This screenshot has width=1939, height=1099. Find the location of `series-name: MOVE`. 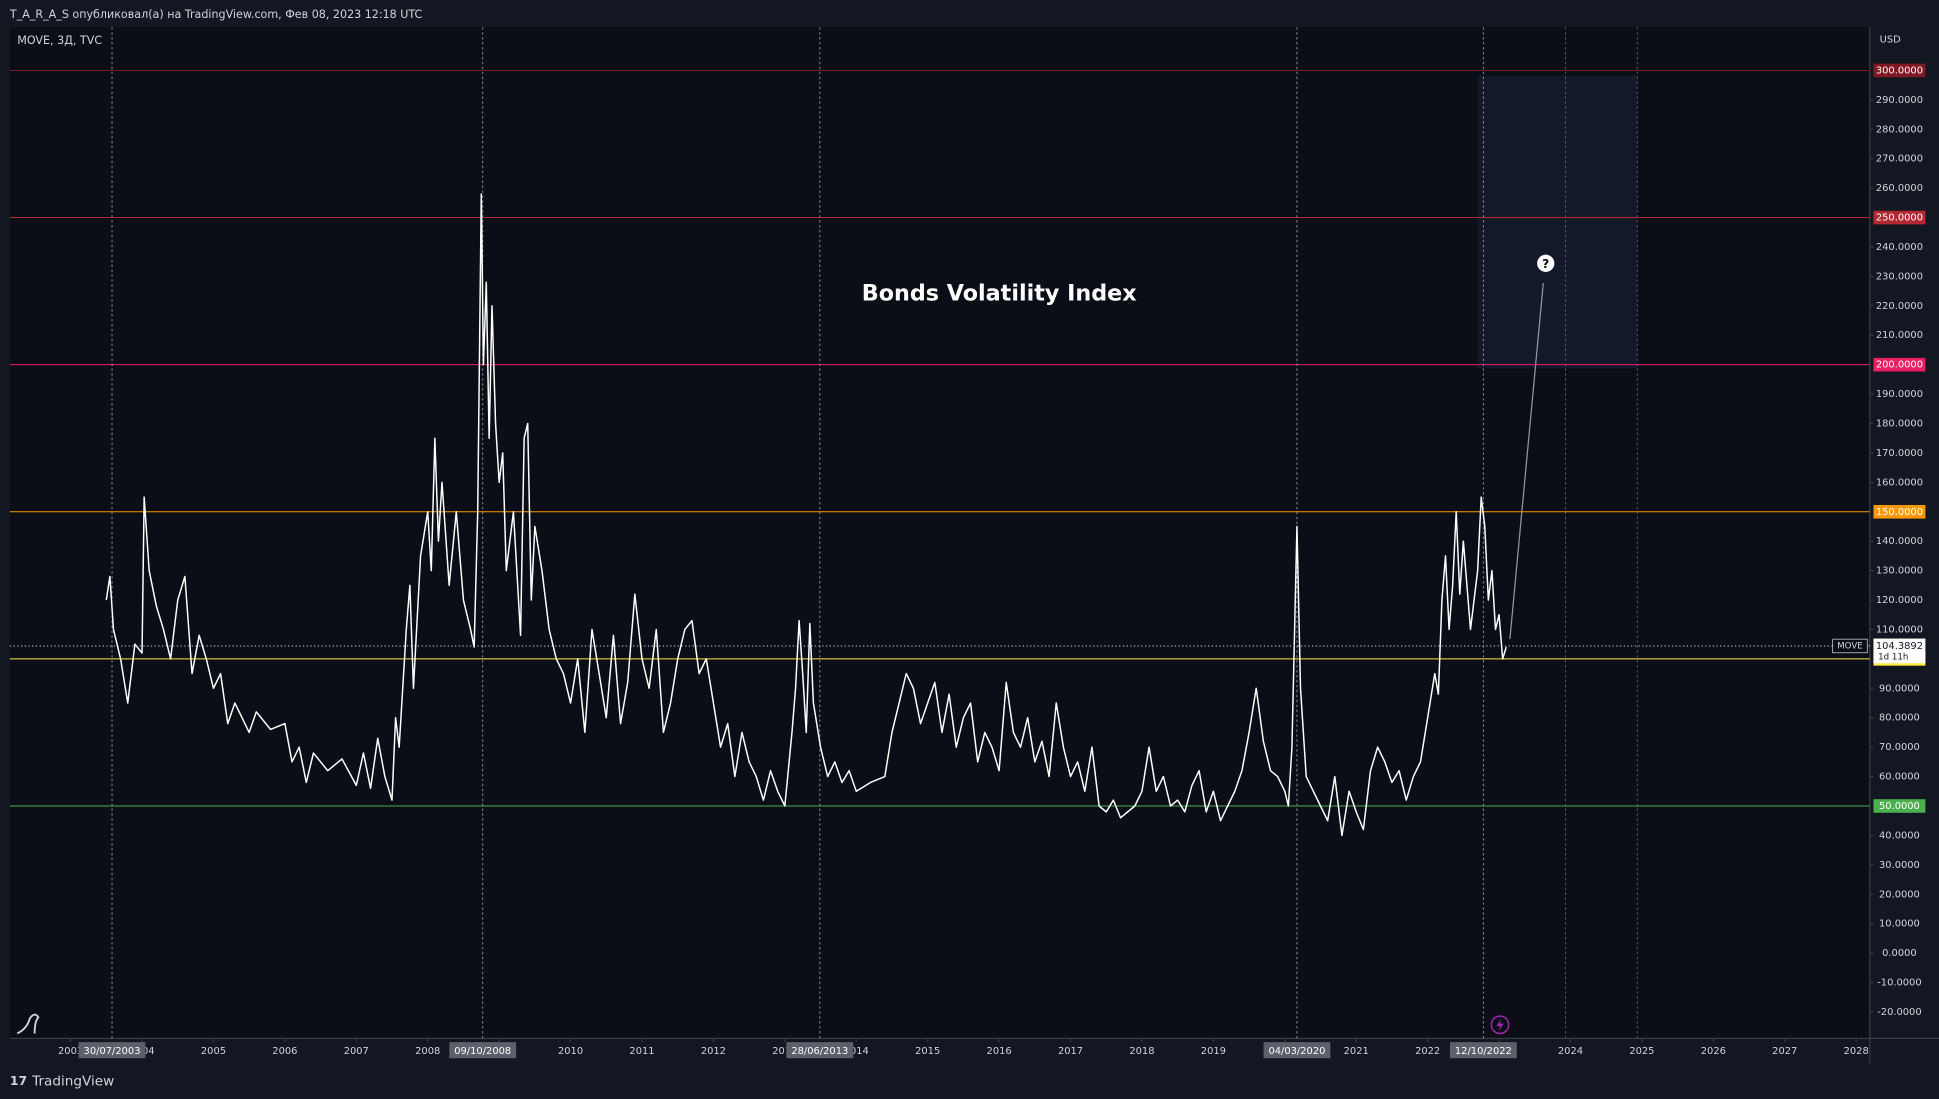

series-name: MOVE is located at coordinates (1849, 646).